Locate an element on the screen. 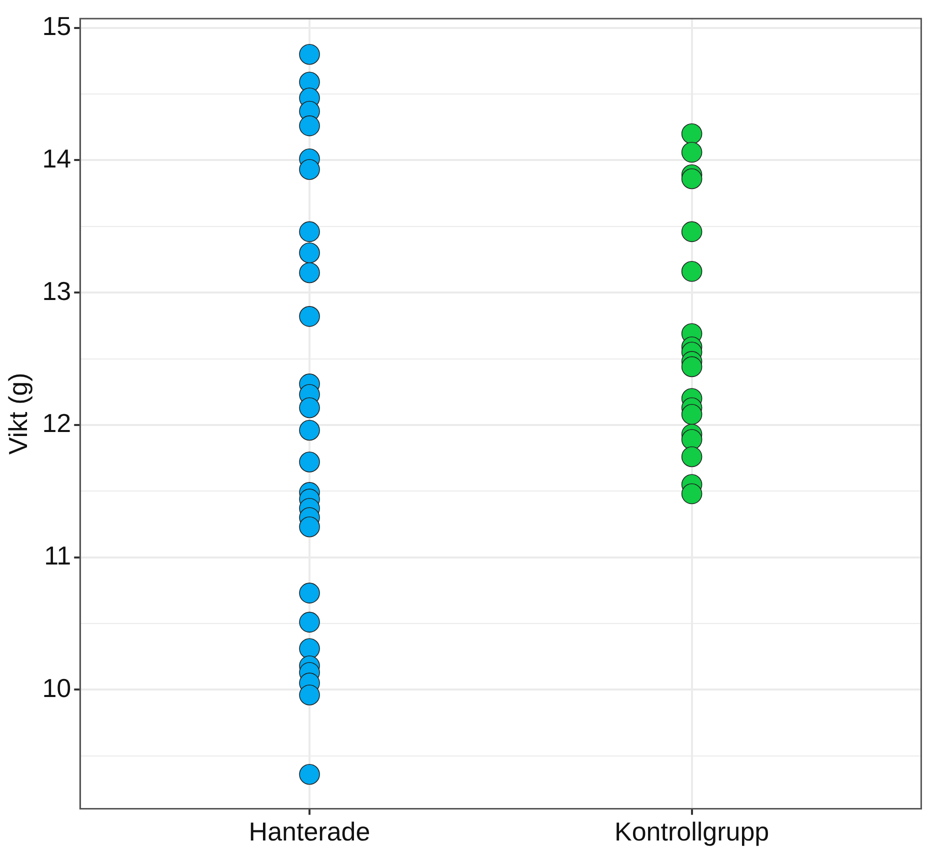 Image resolution: width=932 pixels, height=852 pixels. y-tick-label: 15 is located at coordinates (57, 26).